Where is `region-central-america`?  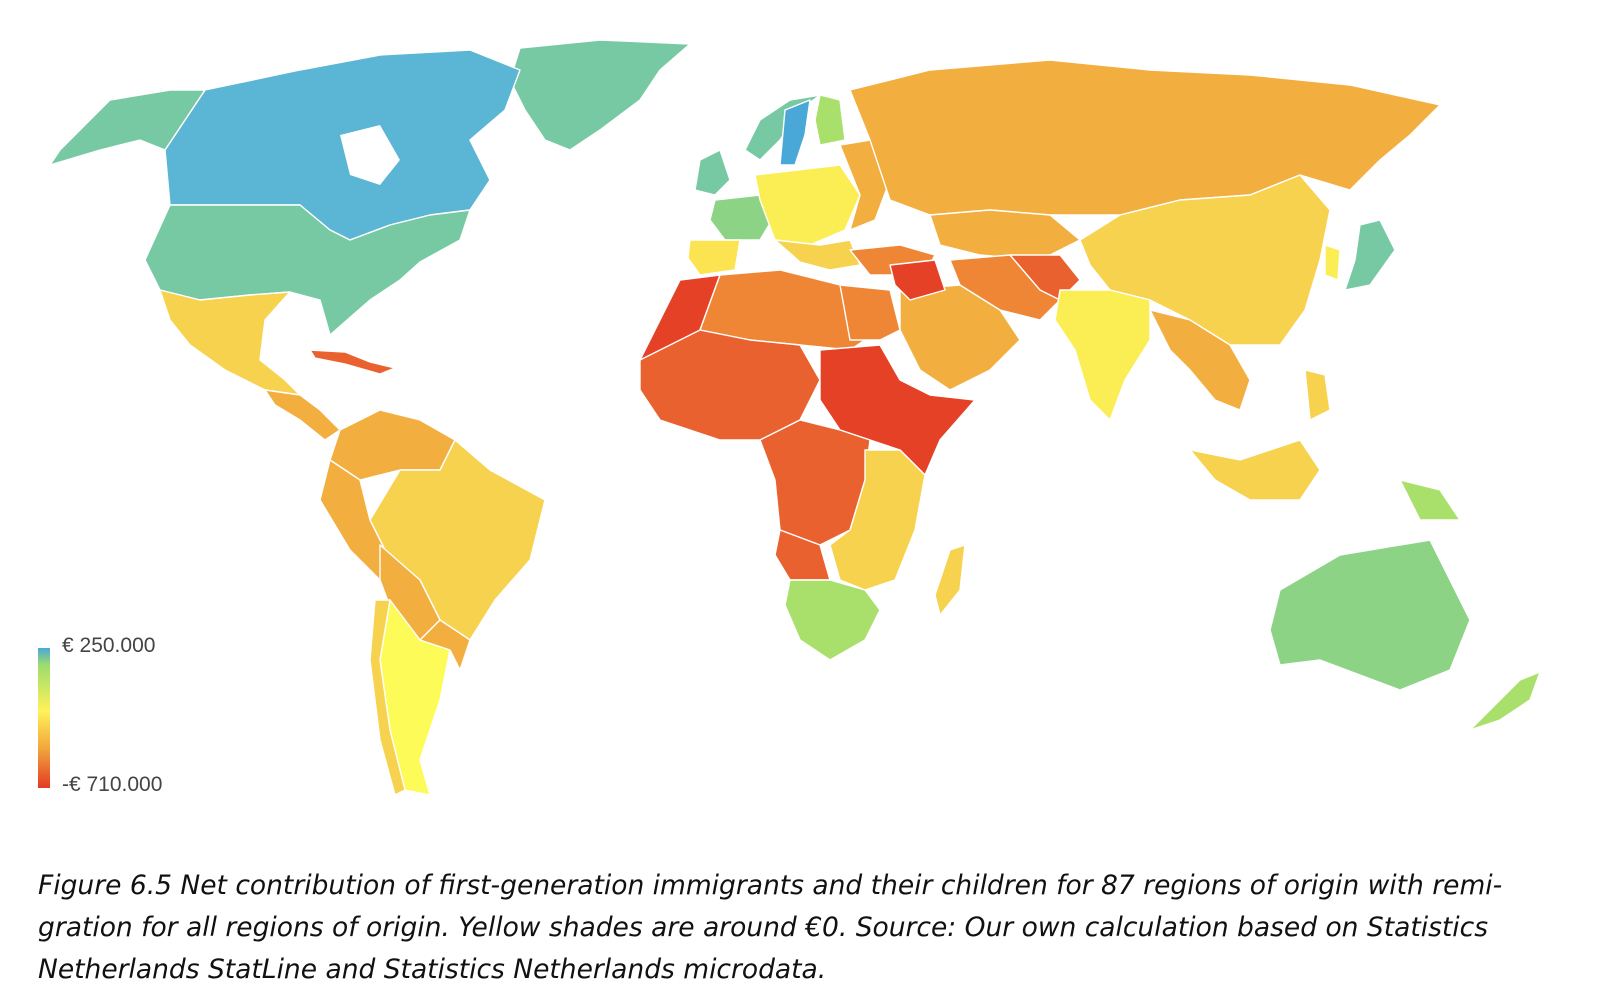 region-central-america is located at coordinates (302, 415).